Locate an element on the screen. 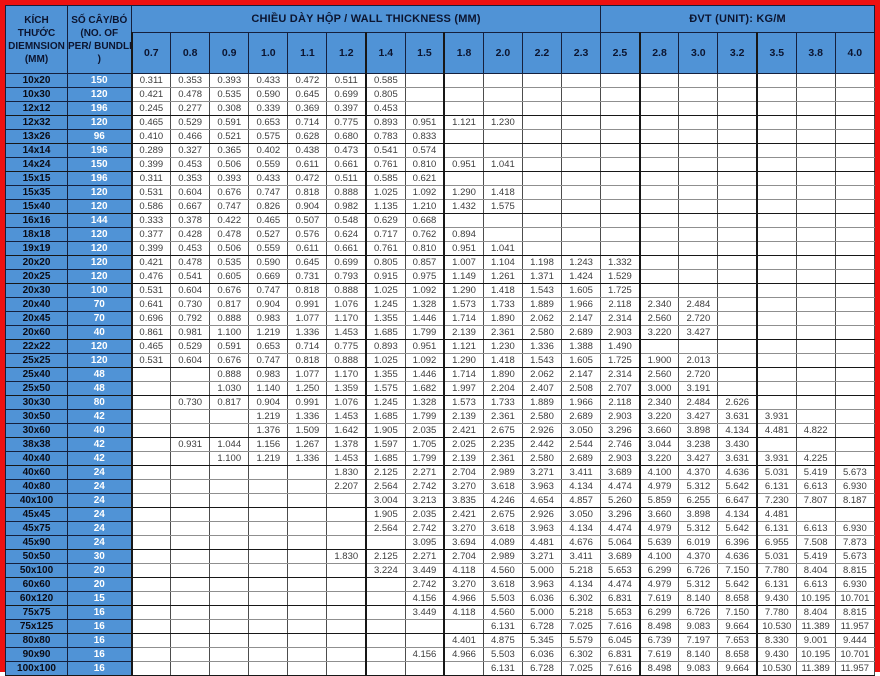  weight-cell: 0.951 is located at coordinates (463, 164).